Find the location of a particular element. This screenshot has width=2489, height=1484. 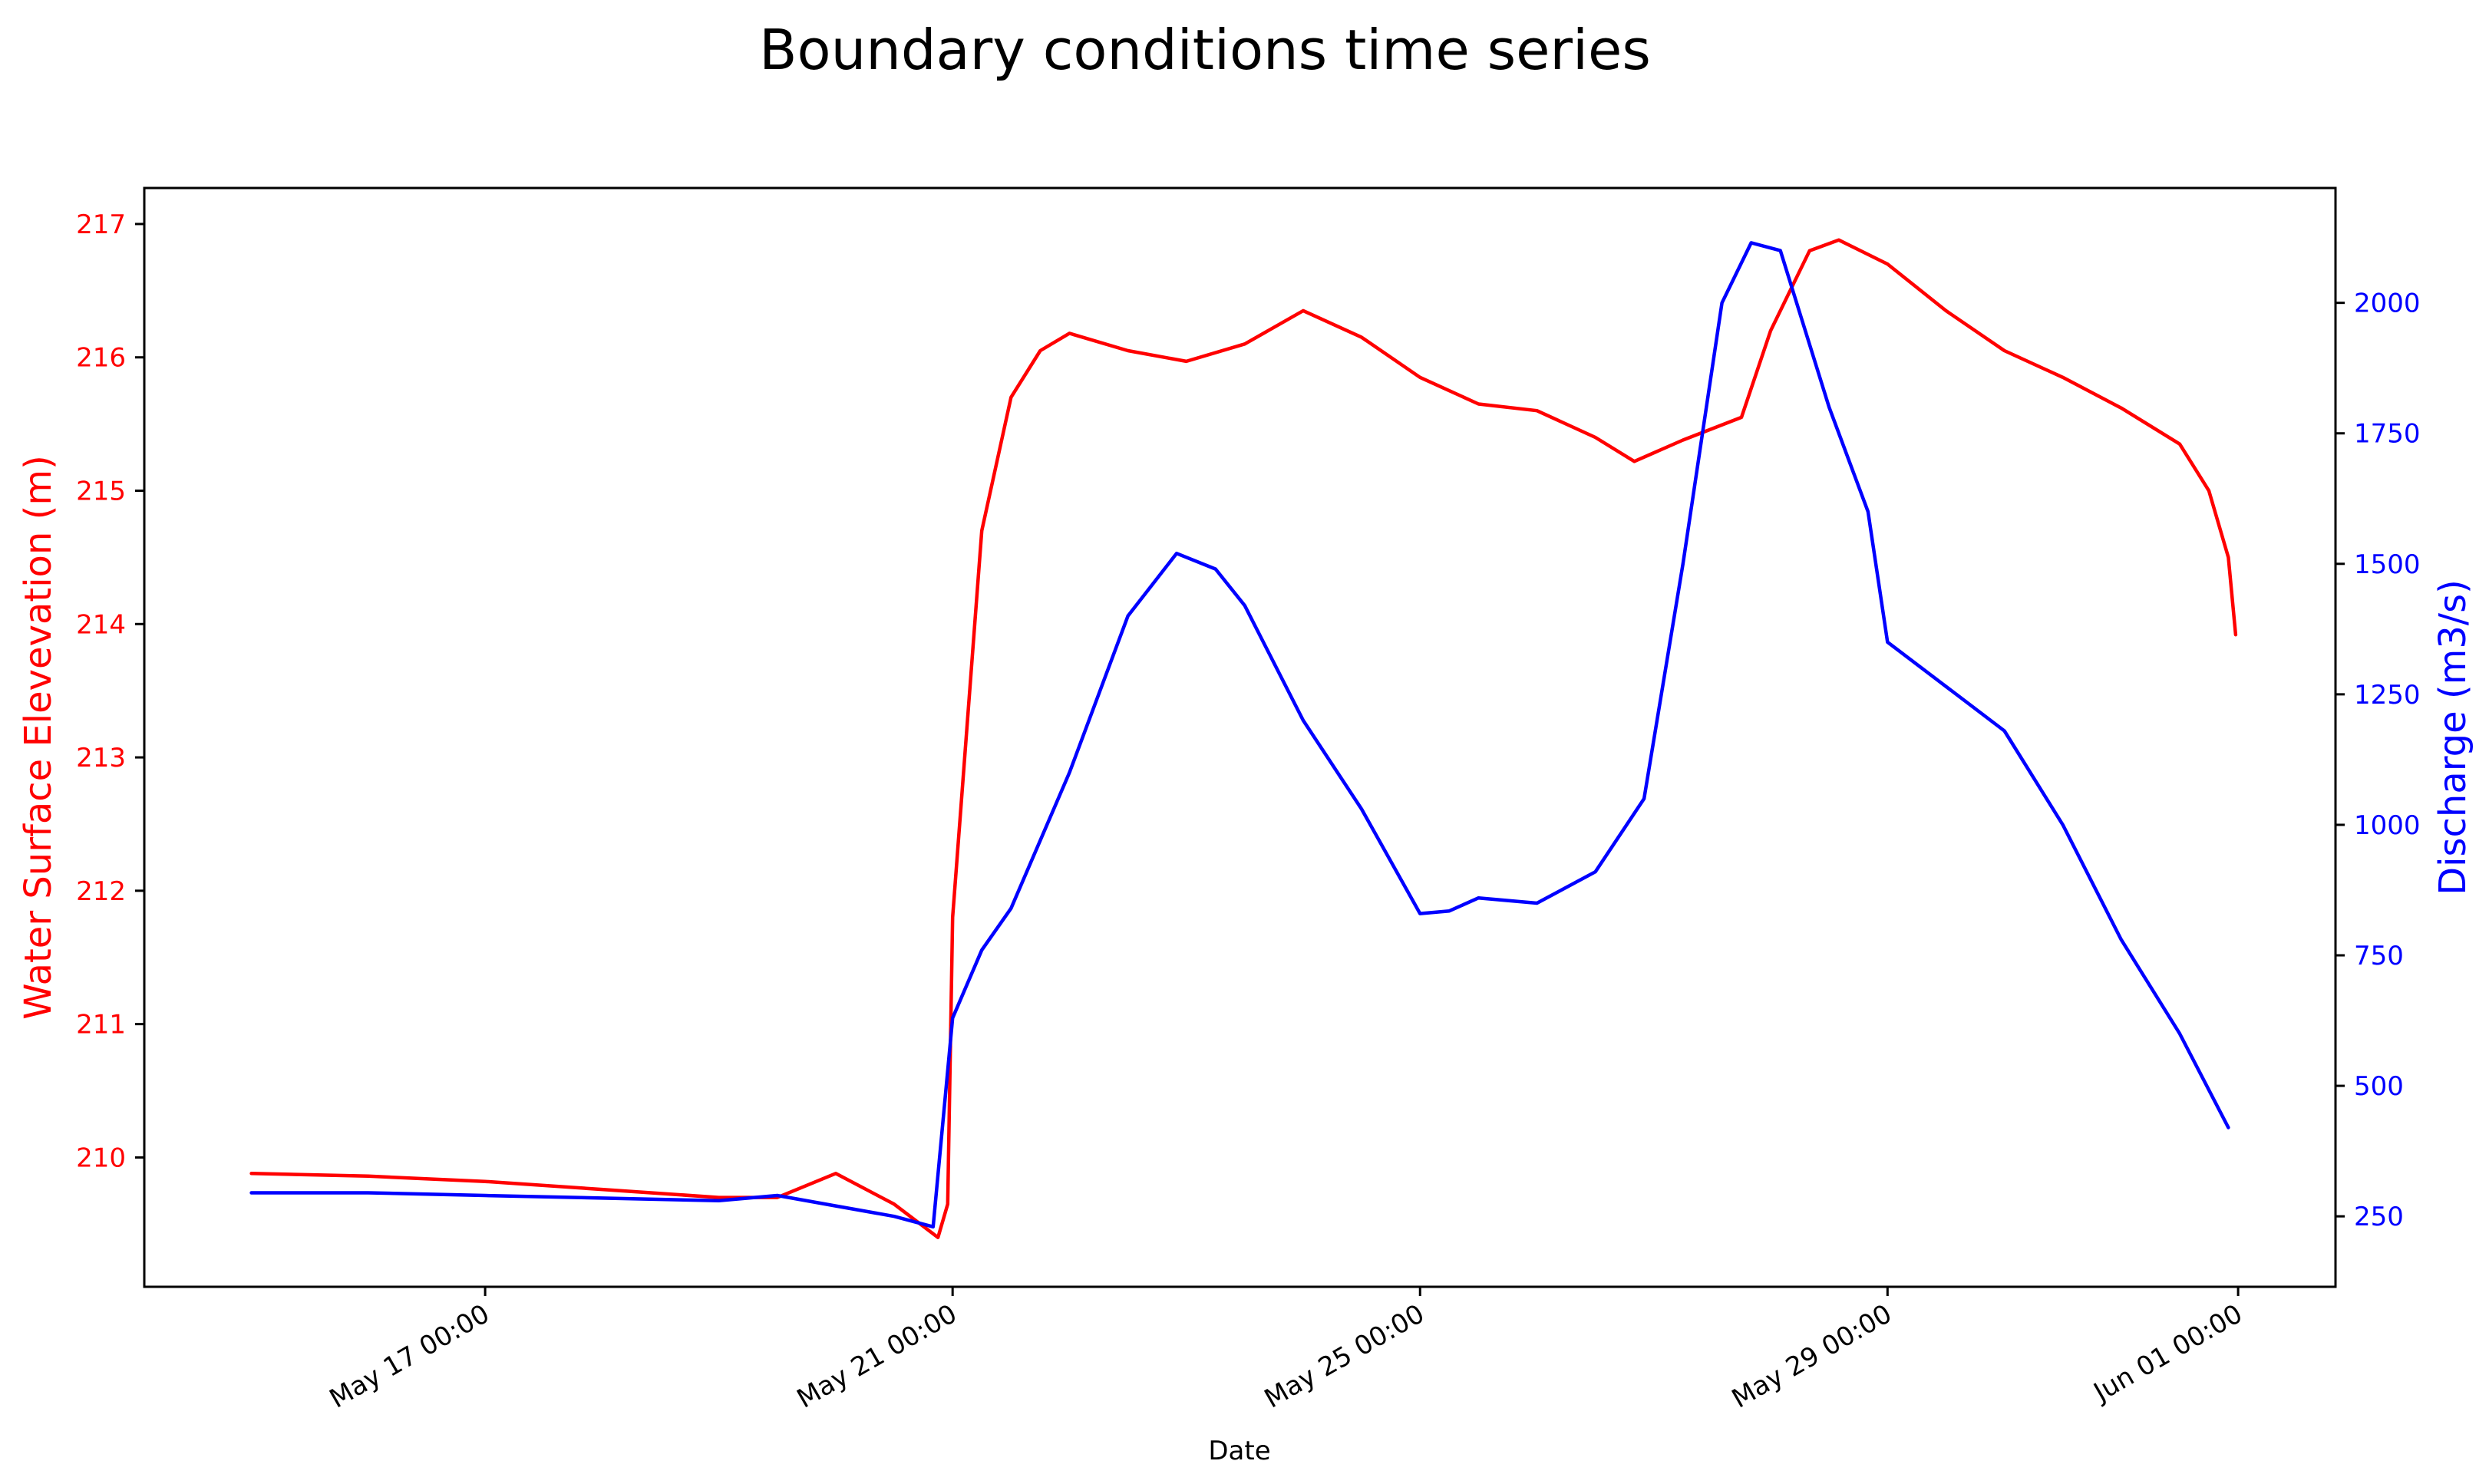

y-left-tick-label: 213 is located at coordinates (101, 758).